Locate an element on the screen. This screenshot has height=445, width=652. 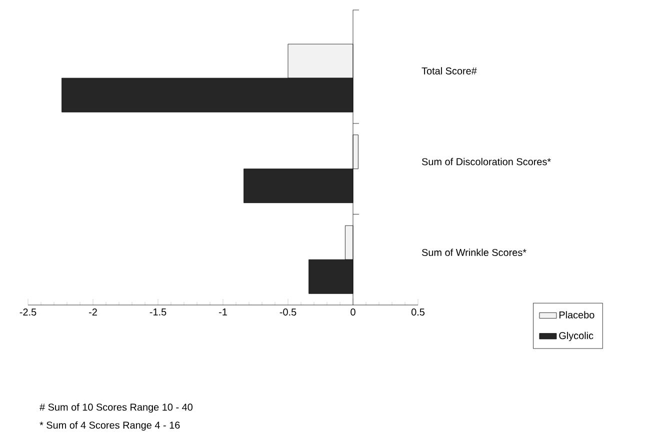
x-tick-label: 0 is located at coordinates (353, 312).